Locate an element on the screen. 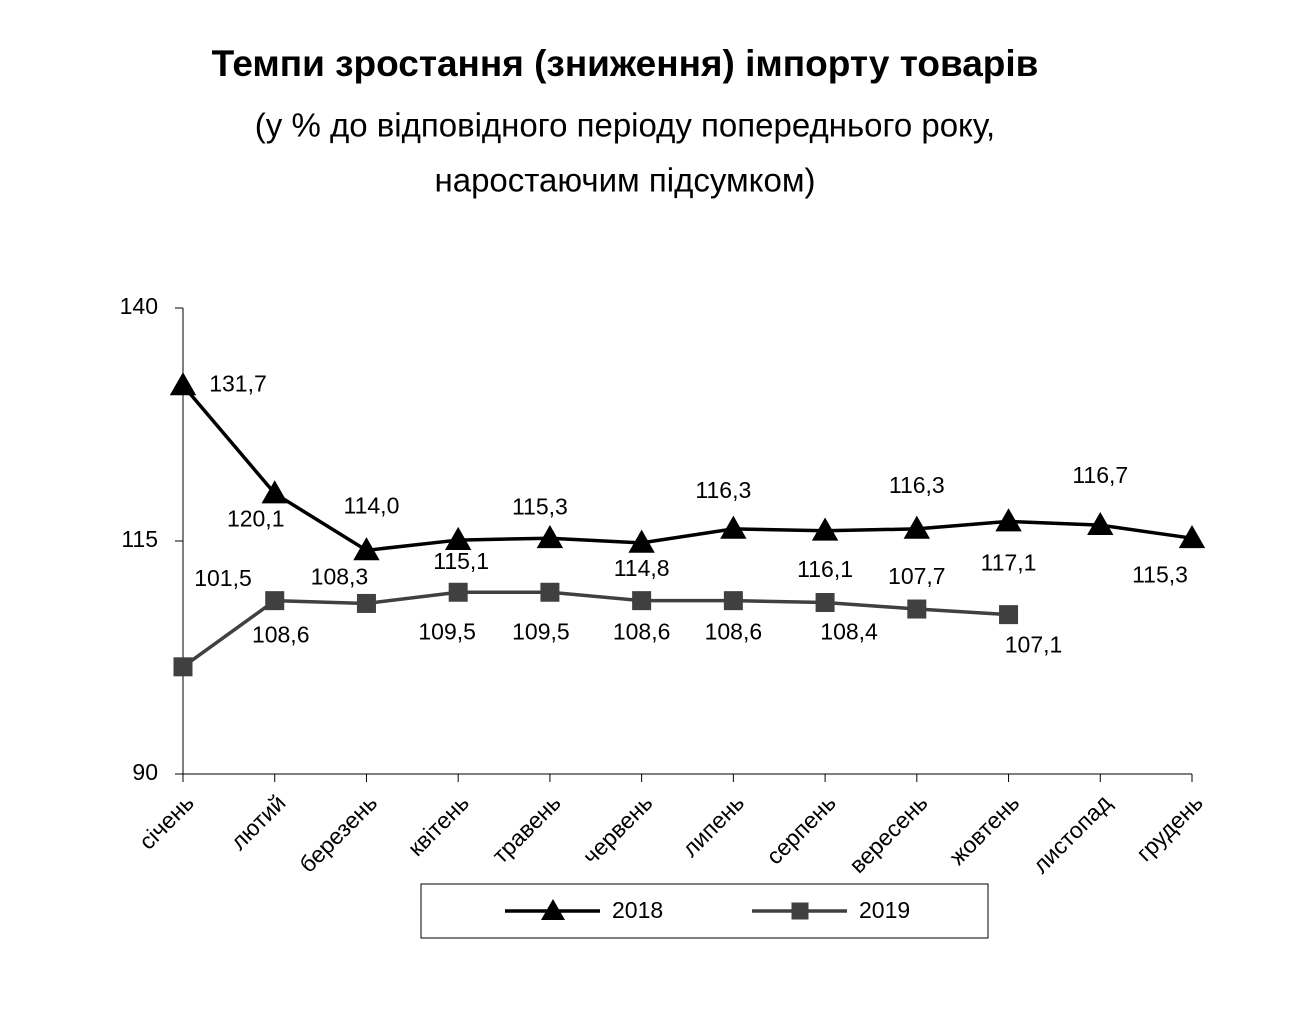 The width and height of the screenshot is (1298, 1014). x-tick-label: жовтень is located at coordinates (984, 829).